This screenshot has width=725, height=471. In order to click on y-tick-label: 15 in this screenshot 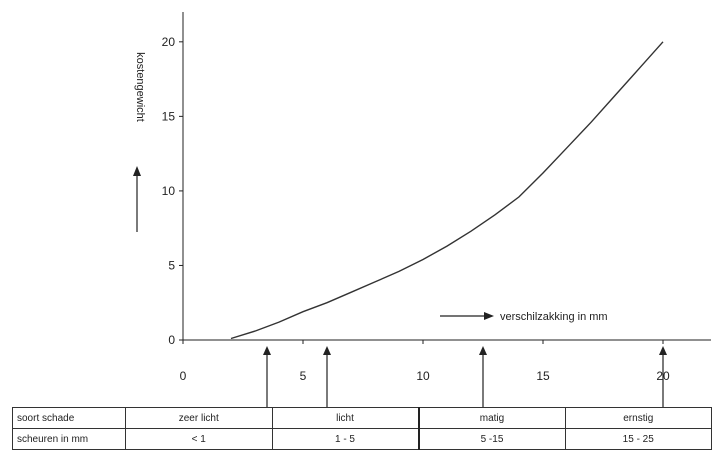, I will do `click(169, 116)`.